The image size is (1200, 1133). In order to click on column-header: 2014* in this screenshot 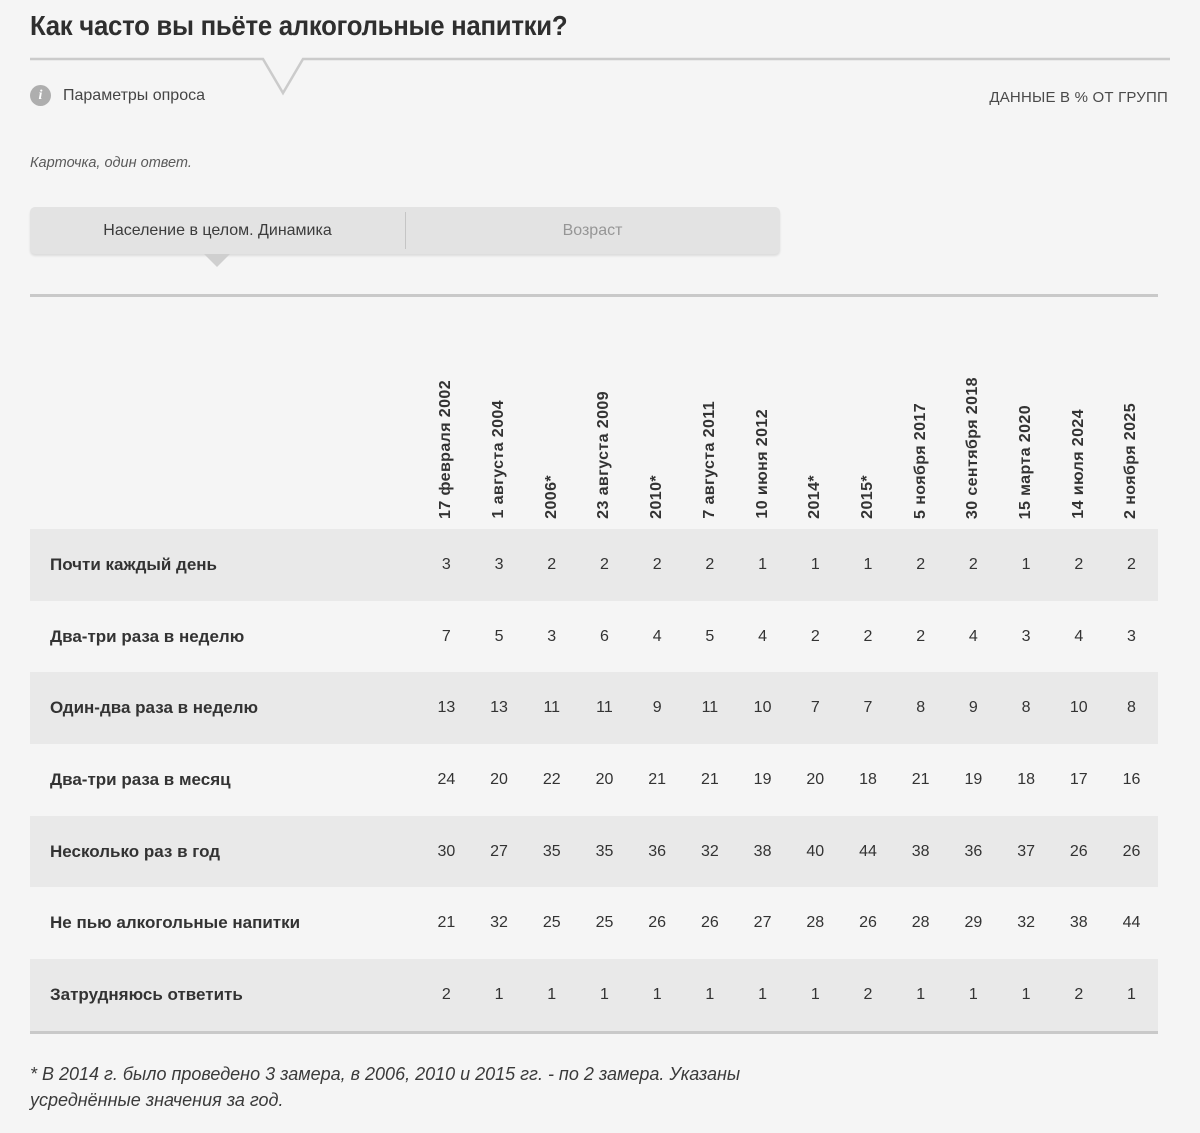, I will do `click(815, 412)`.